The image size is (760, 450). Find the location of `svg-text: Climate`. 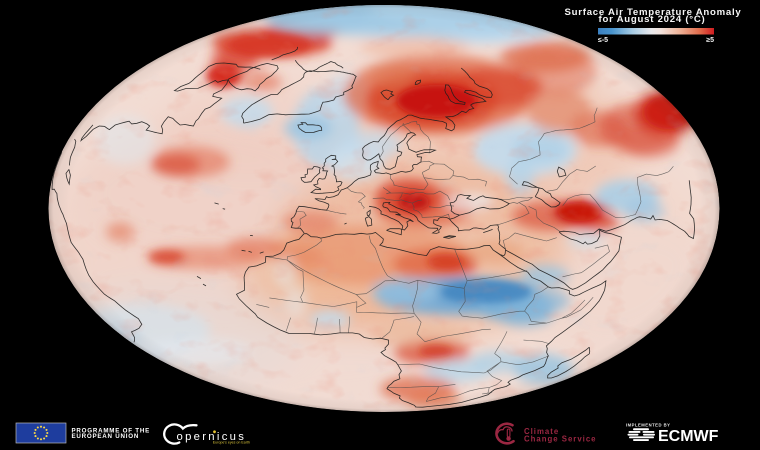

svg-text: Climate is located at coordinates (541, 431).